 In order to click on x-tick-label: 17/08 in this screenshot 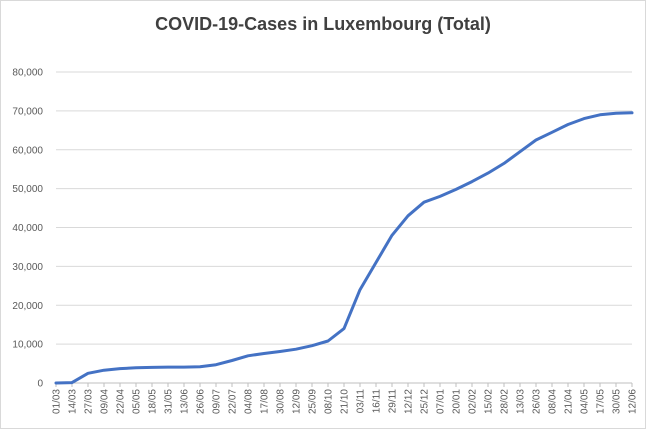, I will do `click(265, 401)`.